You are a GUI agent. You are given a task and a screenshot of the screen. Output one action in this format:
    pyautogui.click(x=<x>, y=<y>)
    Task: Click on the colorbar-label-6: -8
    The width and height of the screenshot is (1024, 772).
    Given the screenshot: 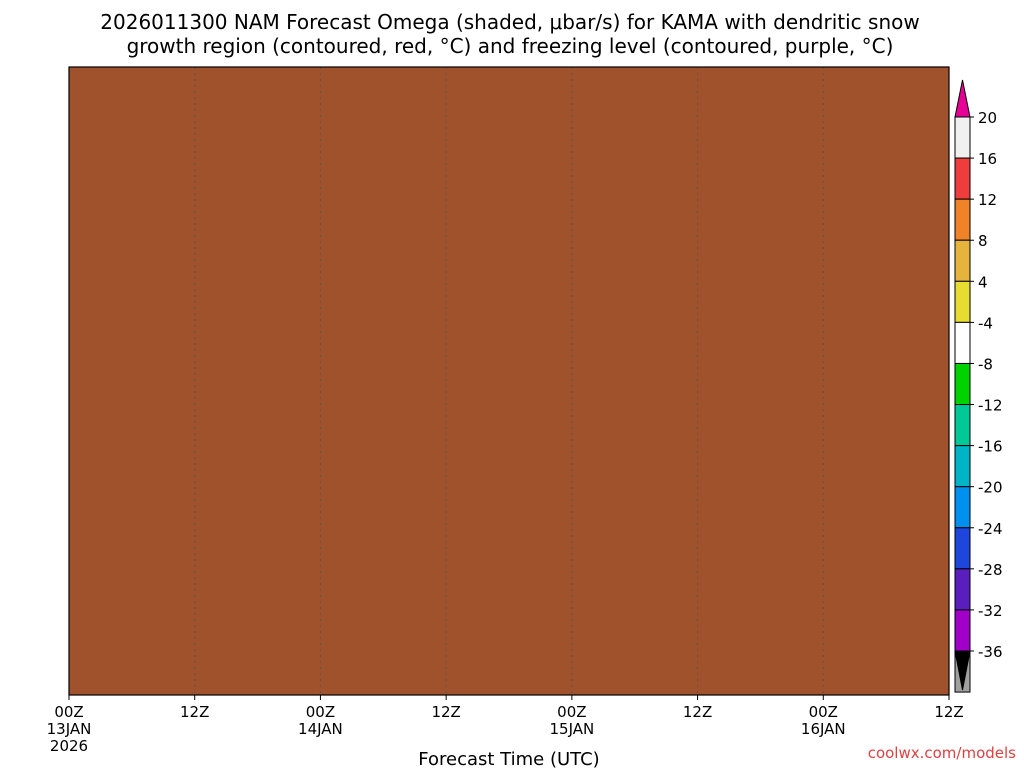 What is the action you would take?
    pyautogui.click(x=985, y=364)
    